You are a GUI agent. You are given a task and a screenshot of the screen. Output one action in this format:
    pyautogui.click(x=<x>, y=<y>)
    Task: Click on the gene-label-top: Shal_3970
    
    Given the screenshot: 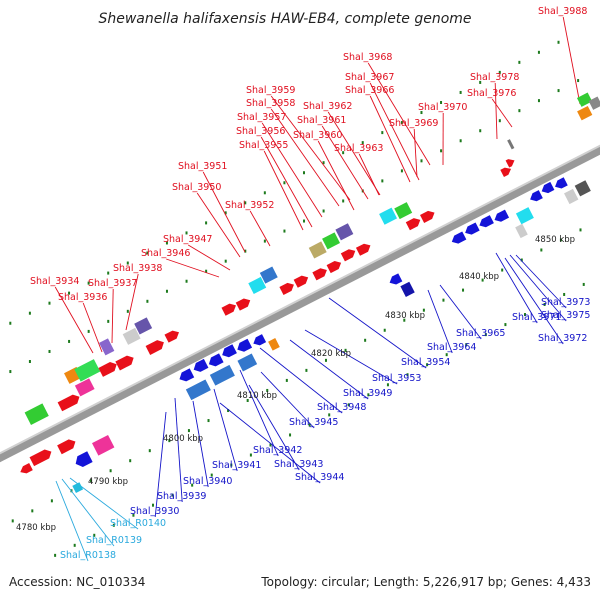 What is the action you would take?
    pyautogui.click(x=442, y=107)
    